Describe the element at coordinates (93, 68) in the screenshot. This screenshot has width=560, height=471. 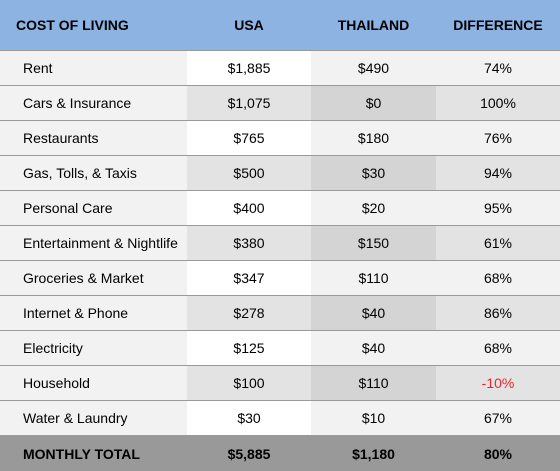
I see `cell-item: Rent` at that location.